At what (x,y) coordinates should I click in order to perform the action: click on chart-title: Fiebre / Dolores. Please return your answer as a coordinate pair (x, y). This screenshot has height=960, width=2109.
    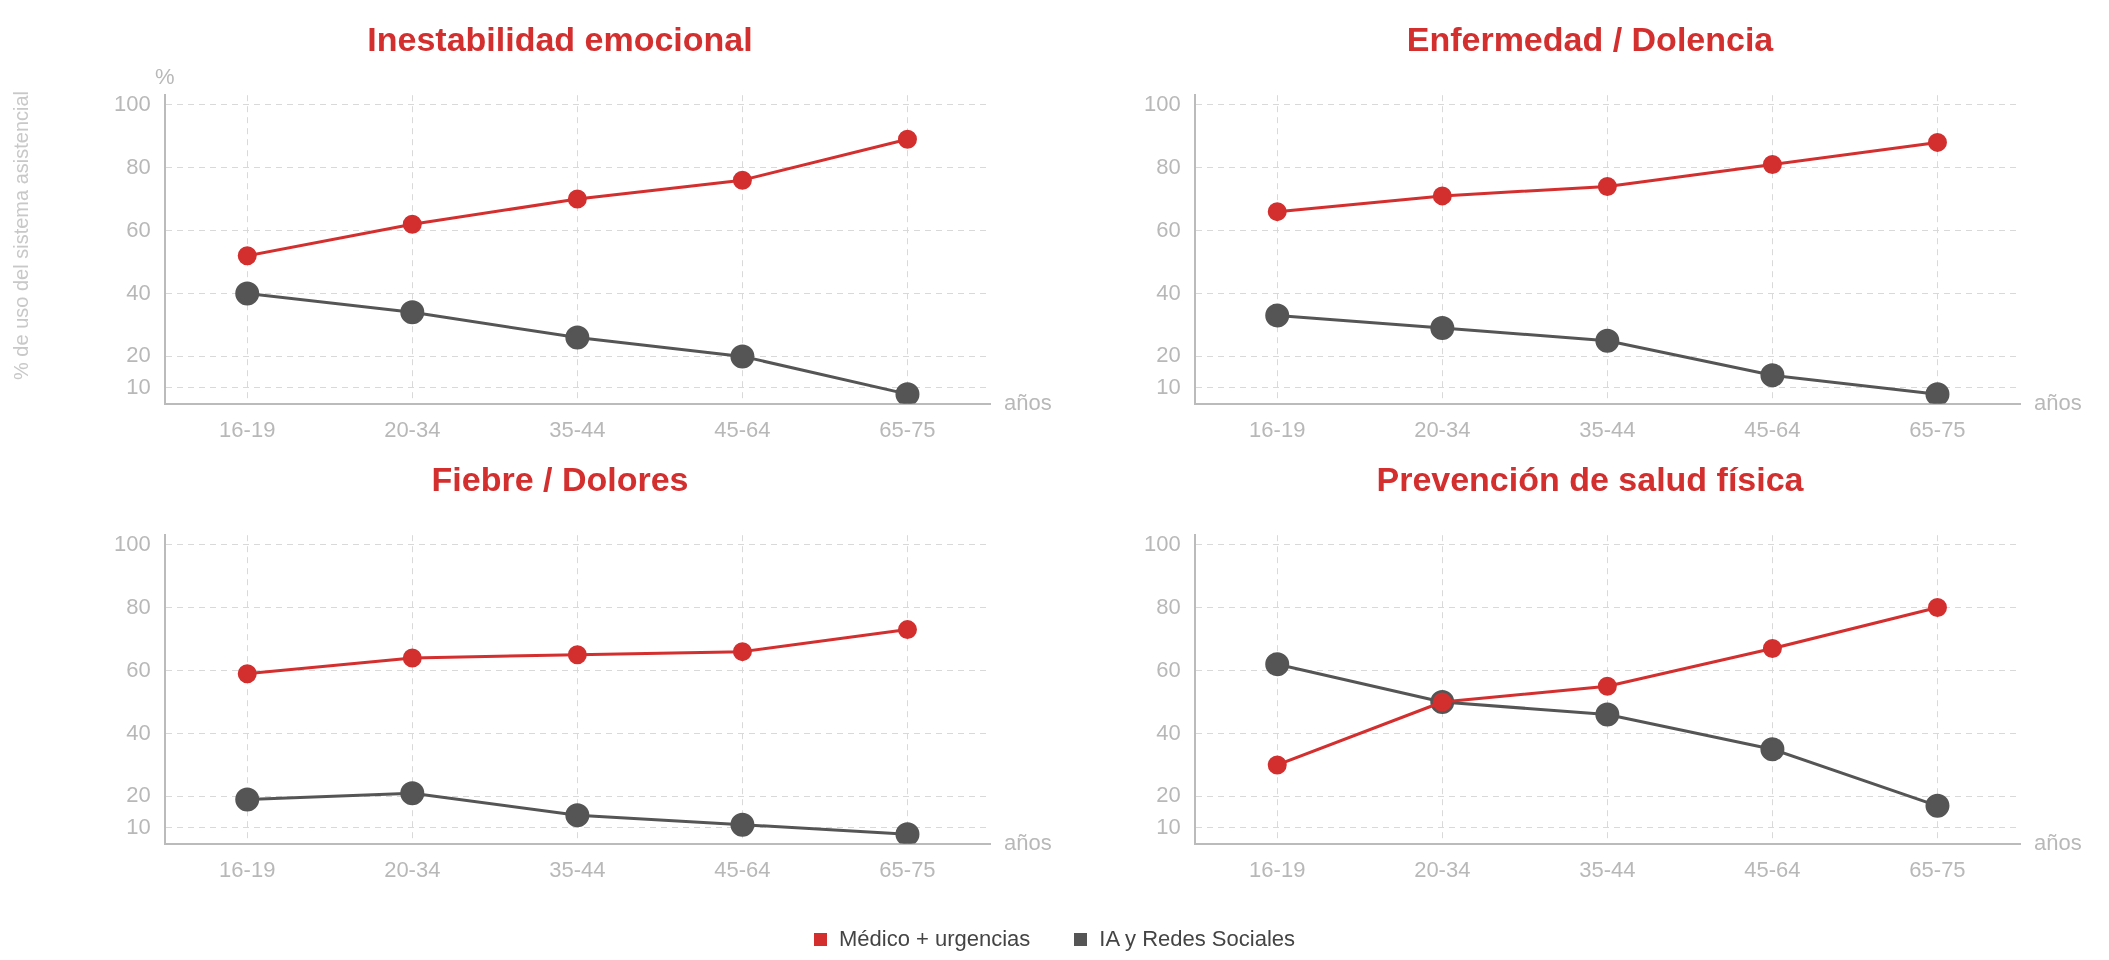
    Looking at the image, I should click on (560, 479).